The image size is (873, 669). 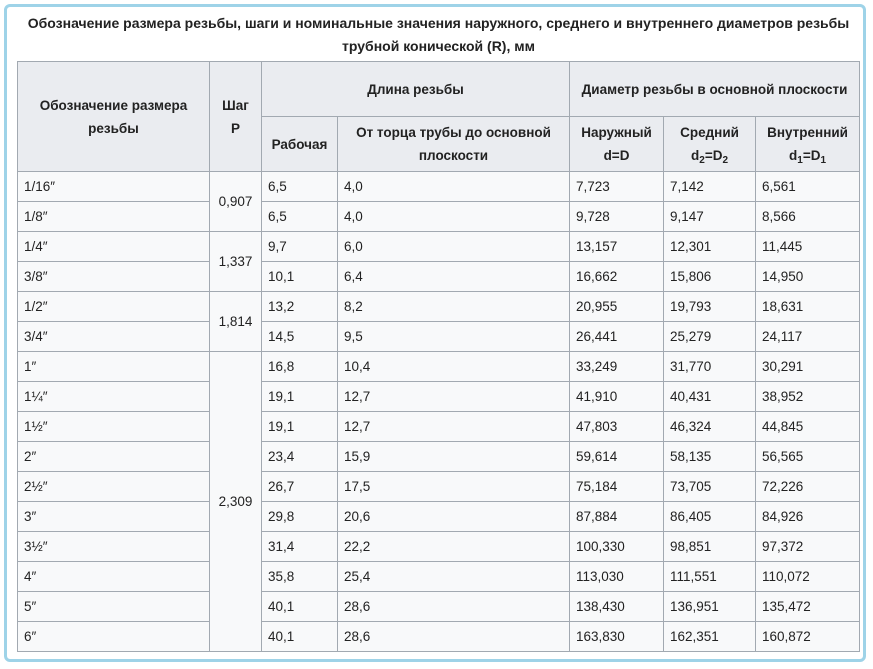 What do you see at coordinates (617, 636) in the screenshot?
I see `cell-outer: 163,830` at bounding box center [617, 636].